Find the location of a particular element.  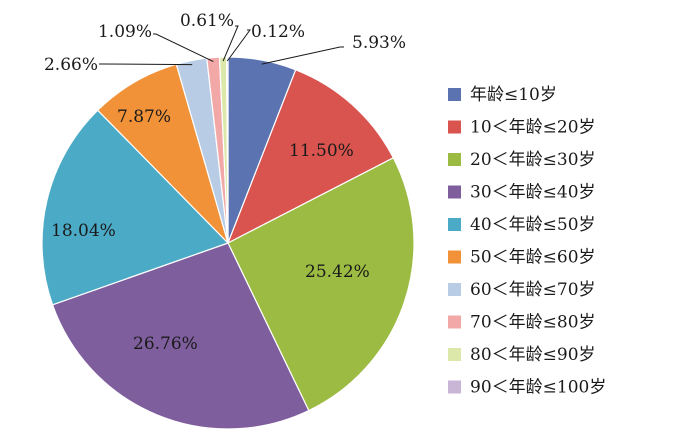

data-label-5: 18.04% is located at coordinates (83, 231).